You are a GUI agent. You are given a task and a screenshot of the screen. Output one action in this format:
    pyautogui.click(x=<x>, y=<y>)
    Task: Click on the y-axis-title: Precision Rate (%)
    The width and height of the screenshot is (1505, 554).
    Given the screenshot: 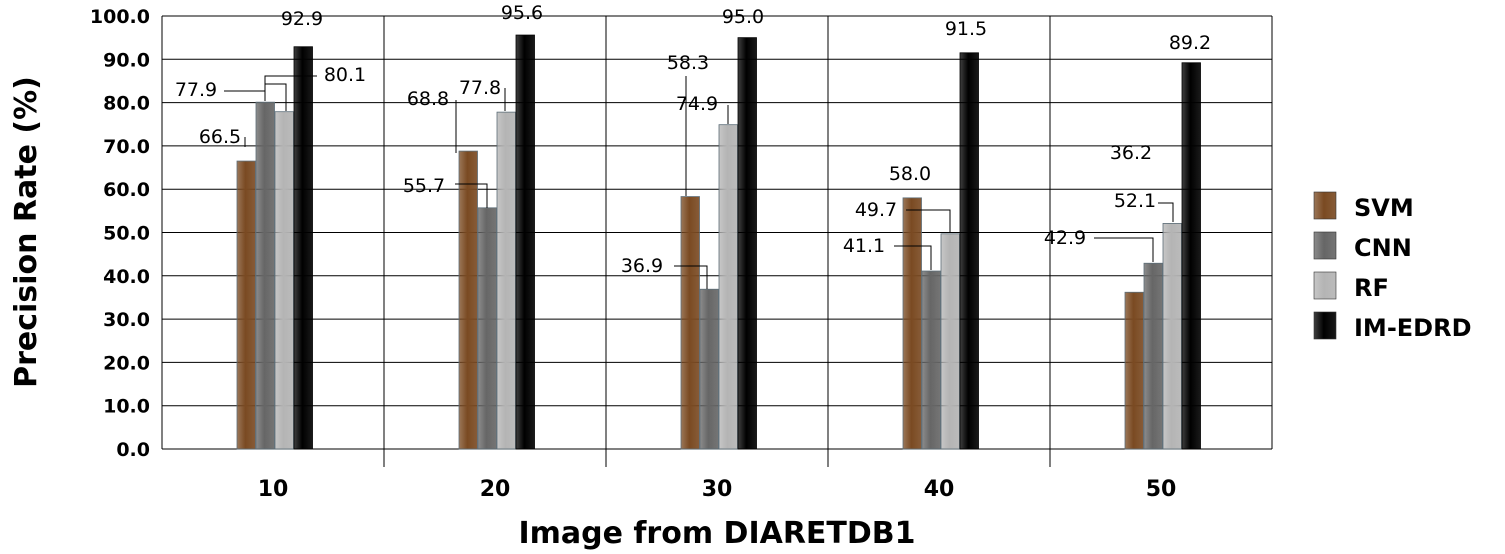 What is the action you would take?
    pyautogui.click(x=26, y=232)
    